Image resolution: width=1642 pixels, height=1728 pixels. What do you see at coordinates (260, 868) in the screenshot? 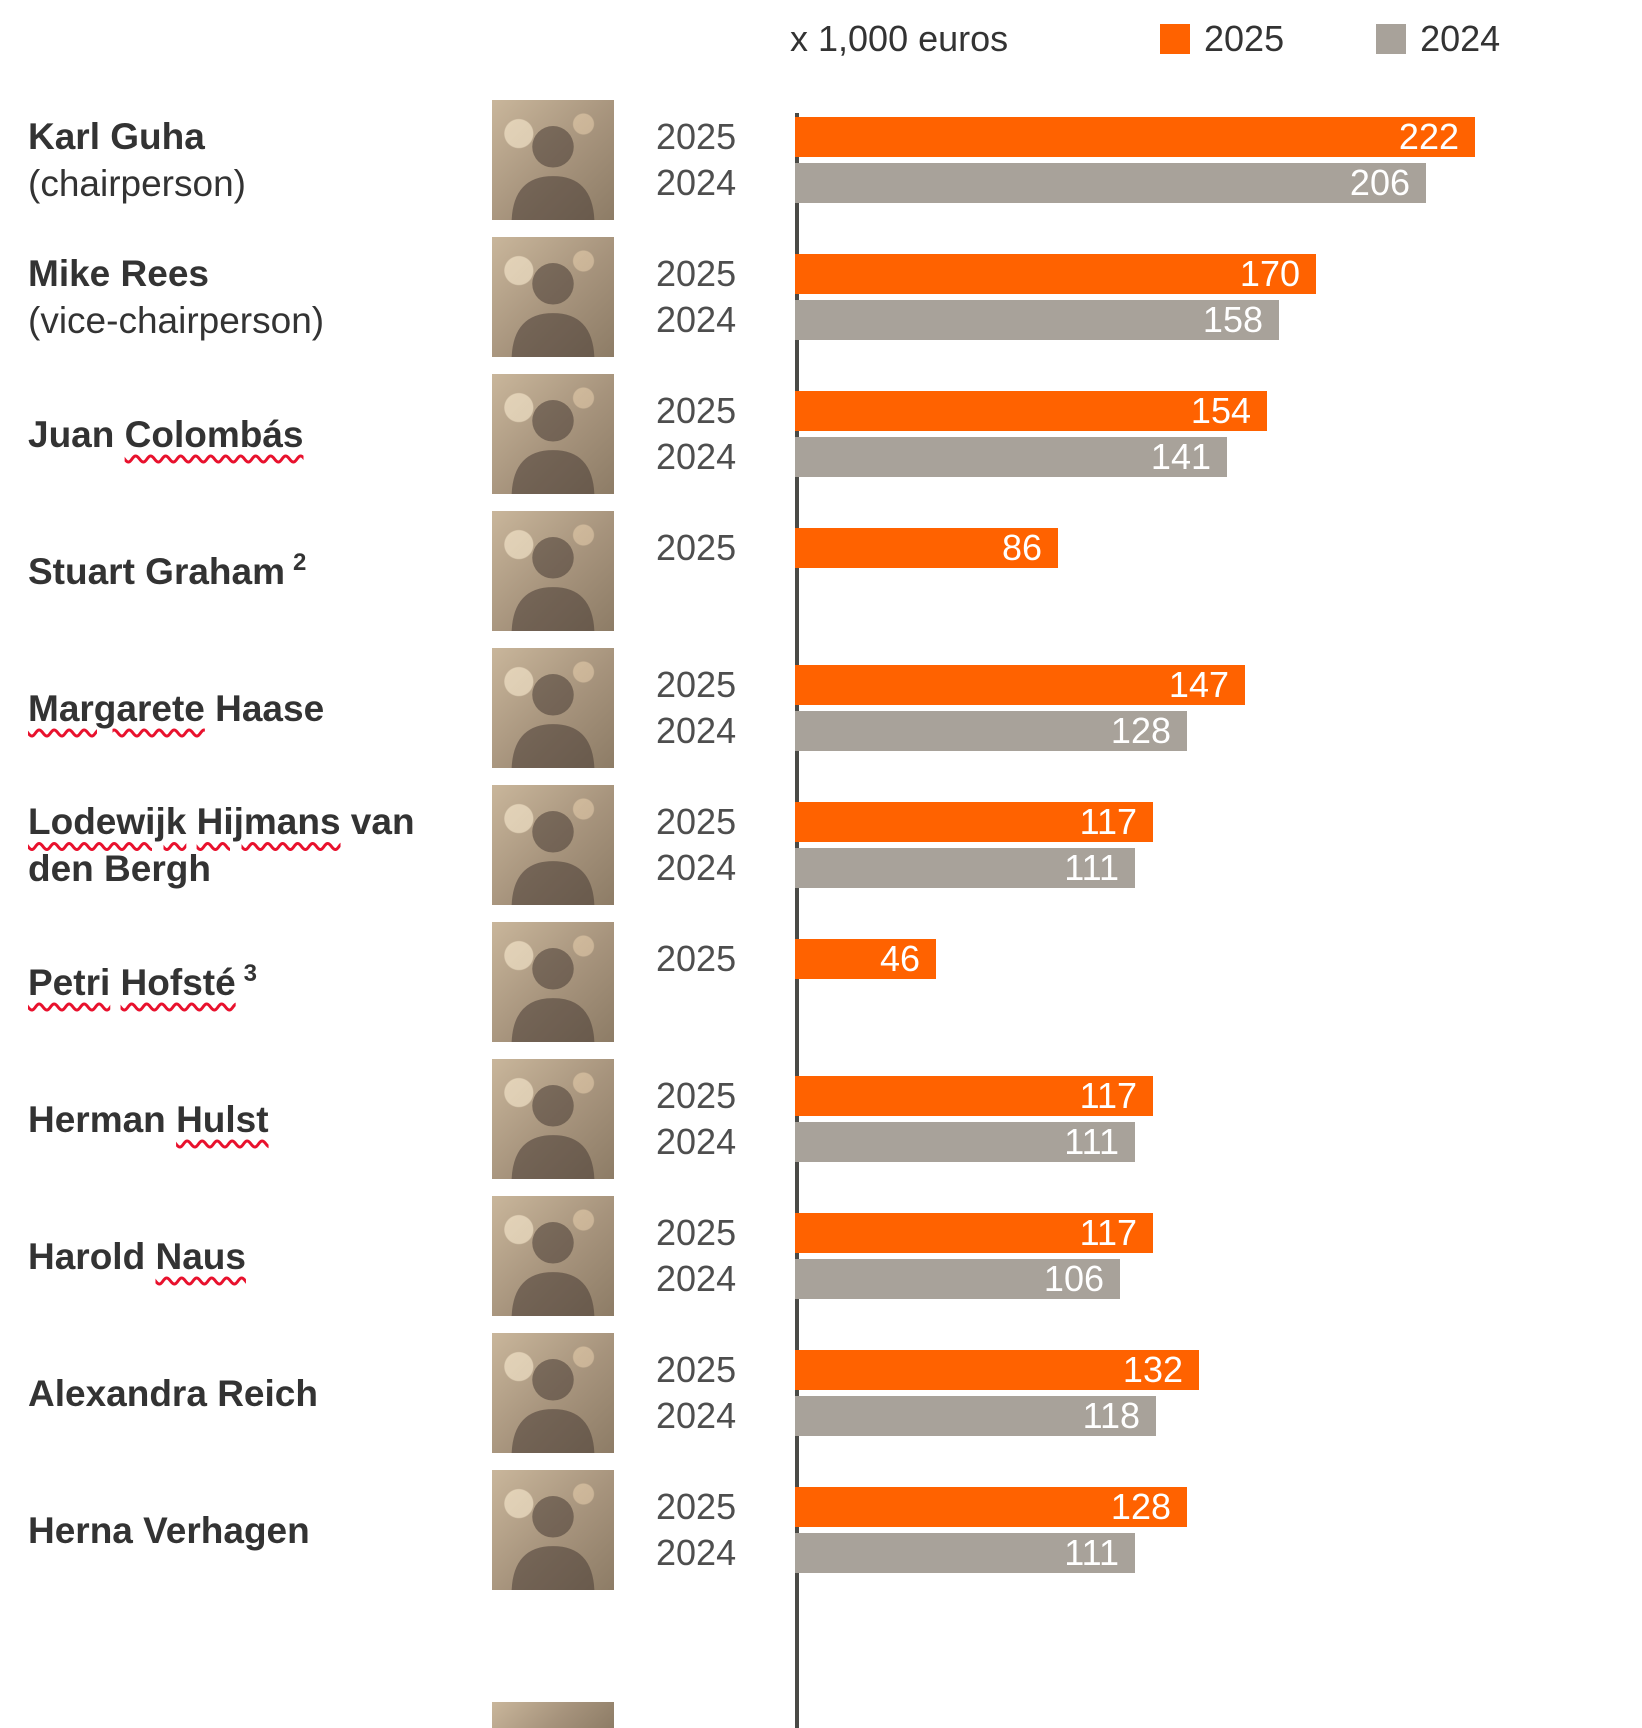
I see `person-name-line: den Bergh` at bounding box center [260, 868].